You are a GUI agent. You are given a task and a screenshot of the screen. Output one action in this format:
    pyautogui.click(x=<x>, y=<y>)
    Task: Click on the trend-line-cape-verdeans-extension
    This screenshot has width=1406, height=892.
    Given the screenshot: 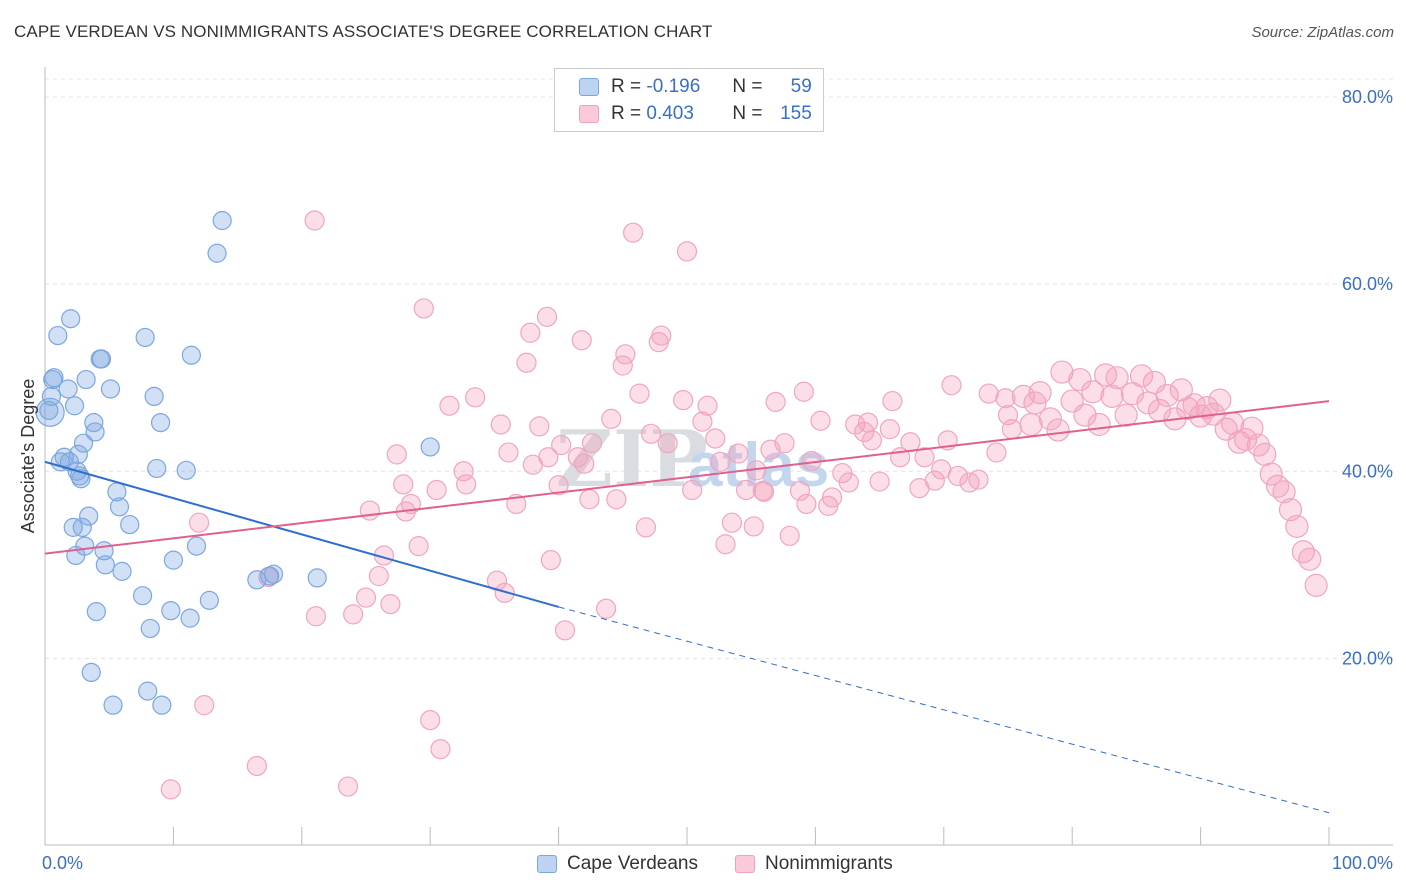 What is the action you would take?
    pyautogui.click(x=944, y=710)
    